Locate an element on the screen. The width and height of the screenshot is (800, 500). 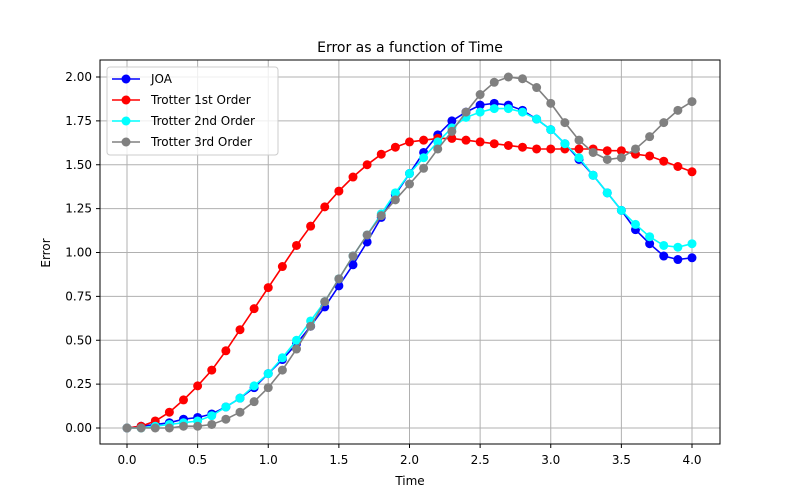
y-tick-label: 0.50 is located at coordinates (78, 340).